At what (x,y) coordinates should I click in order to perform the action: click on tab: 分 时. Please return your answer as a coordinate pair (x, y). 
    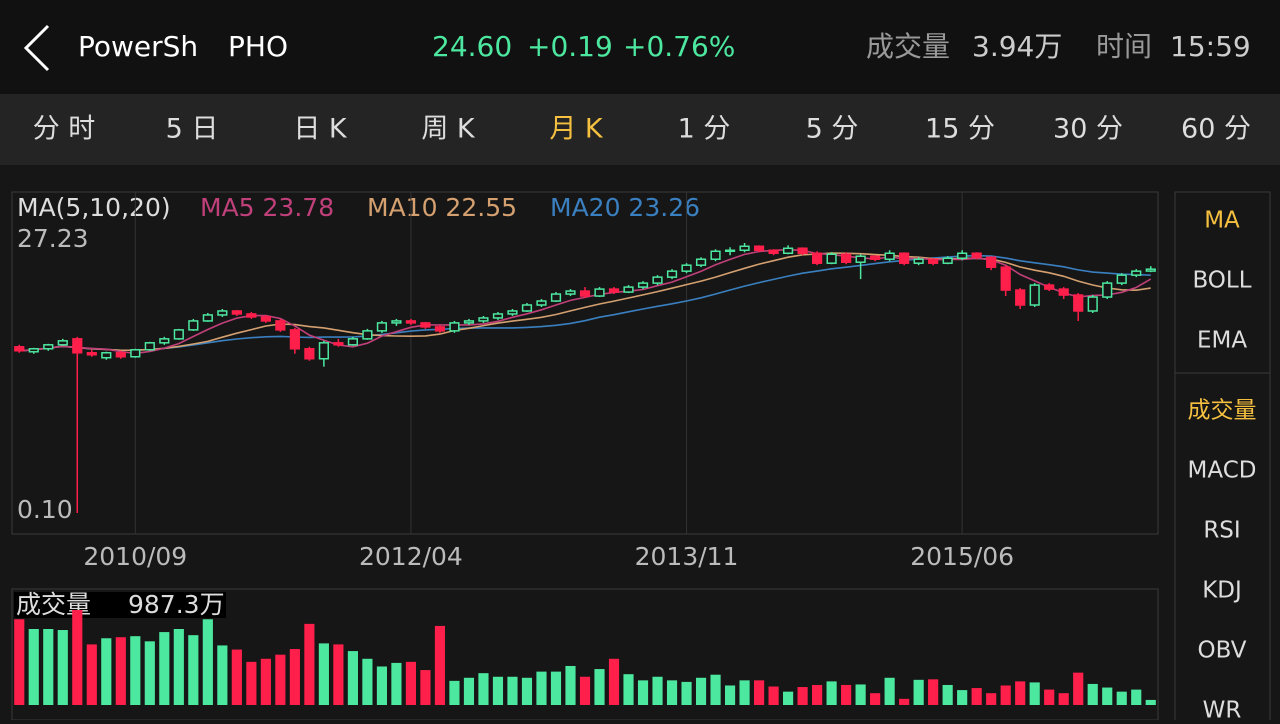
    Looking at the image, I should click on (64, 129).